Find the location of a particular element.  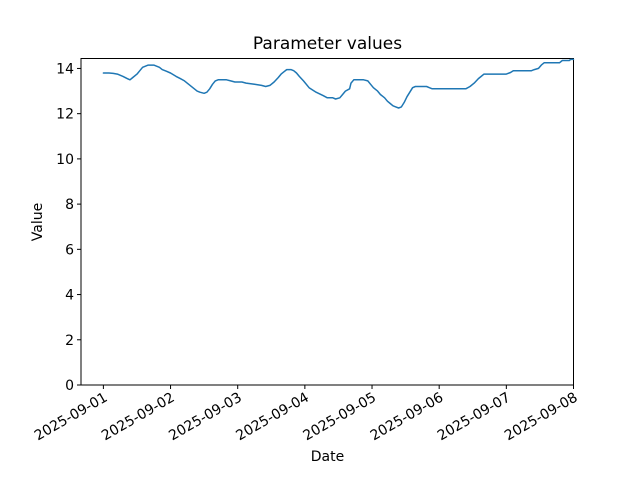

chart-title: Parameter values is located at coordinates (327, 44).